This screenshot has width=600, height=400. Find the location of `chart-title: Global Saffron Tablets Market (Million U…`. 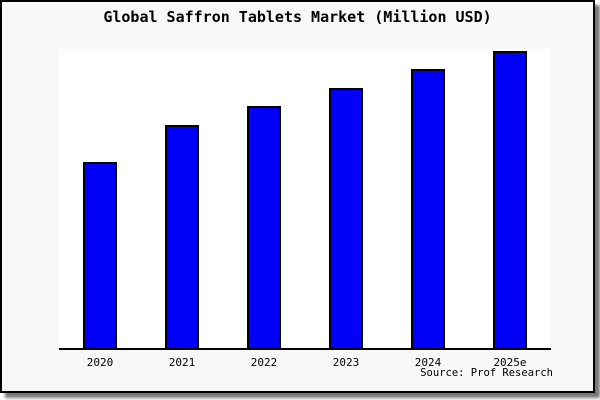

chart-title: Global Saffron Tablets Market (Million U… is located at coordinates (297, 17).